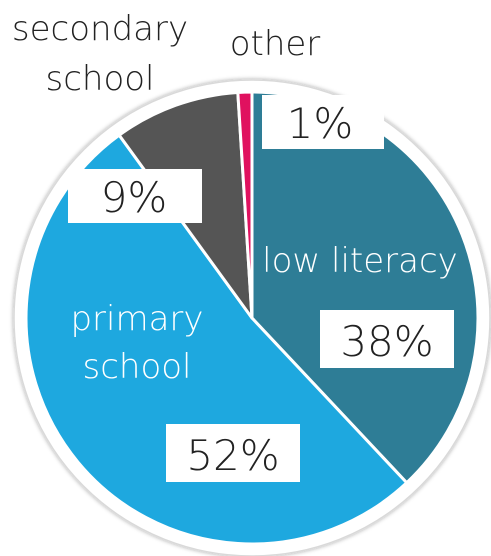  Describe the element at coordinates (100, 29) in the screenshot. I see `category-label-secondary-line1: secondary` at that location.